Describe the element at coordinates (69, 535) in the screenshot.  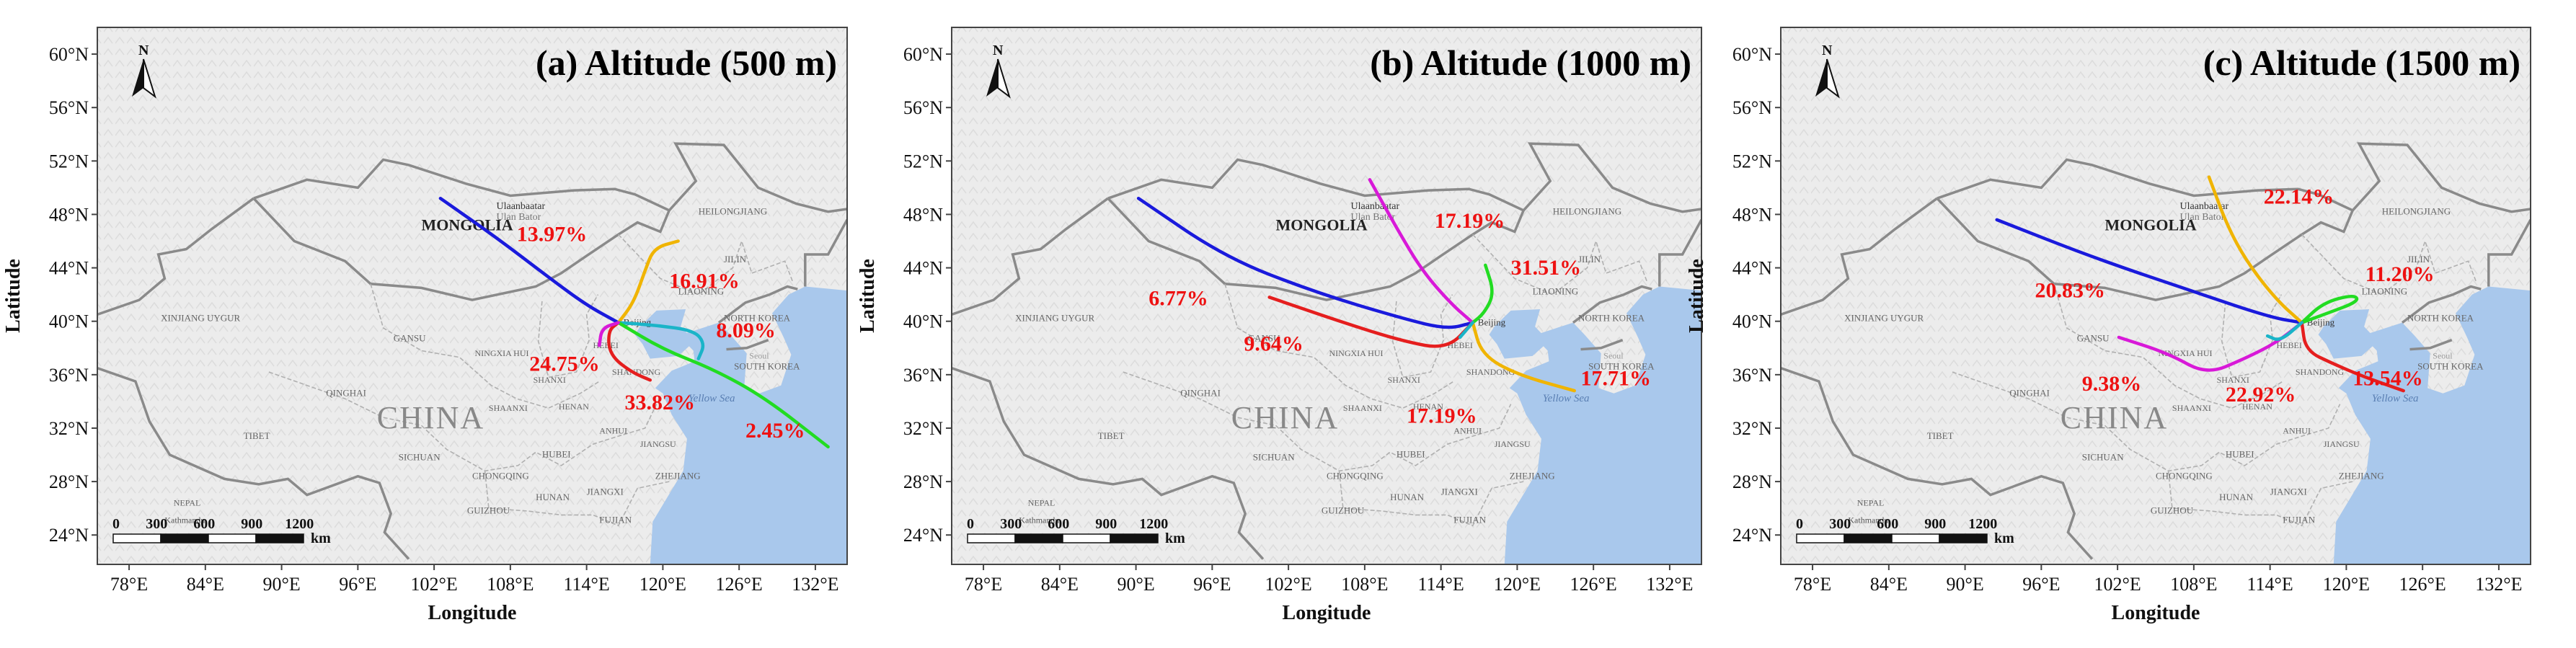
I see `y-tick-label: 24°N` at that location.